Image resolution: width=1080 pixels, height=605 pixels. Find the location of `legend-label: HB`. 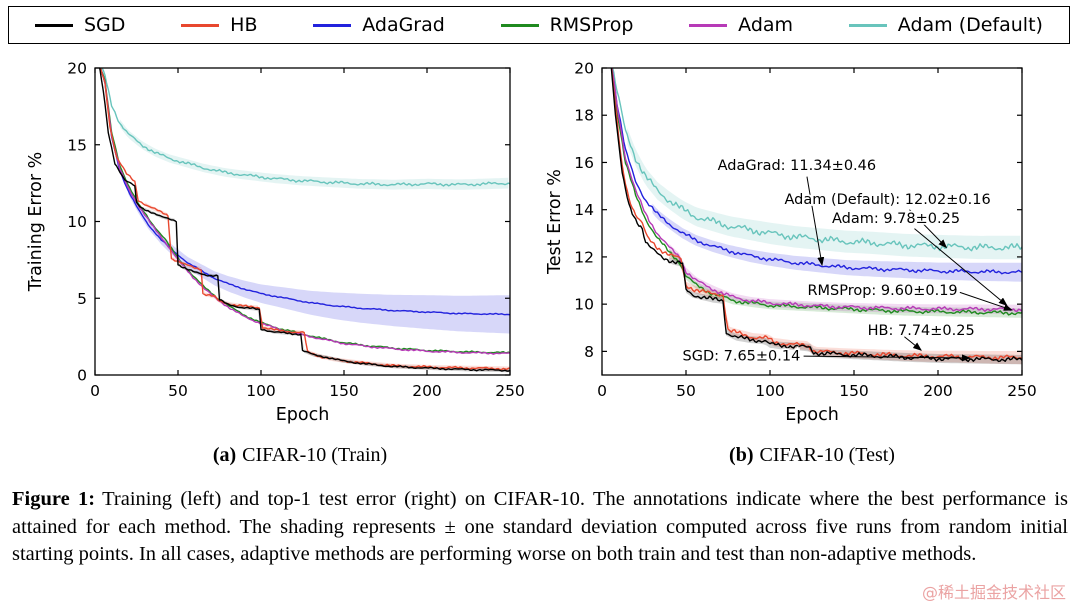

legend-label: HB is located at coordinates (244, 25).